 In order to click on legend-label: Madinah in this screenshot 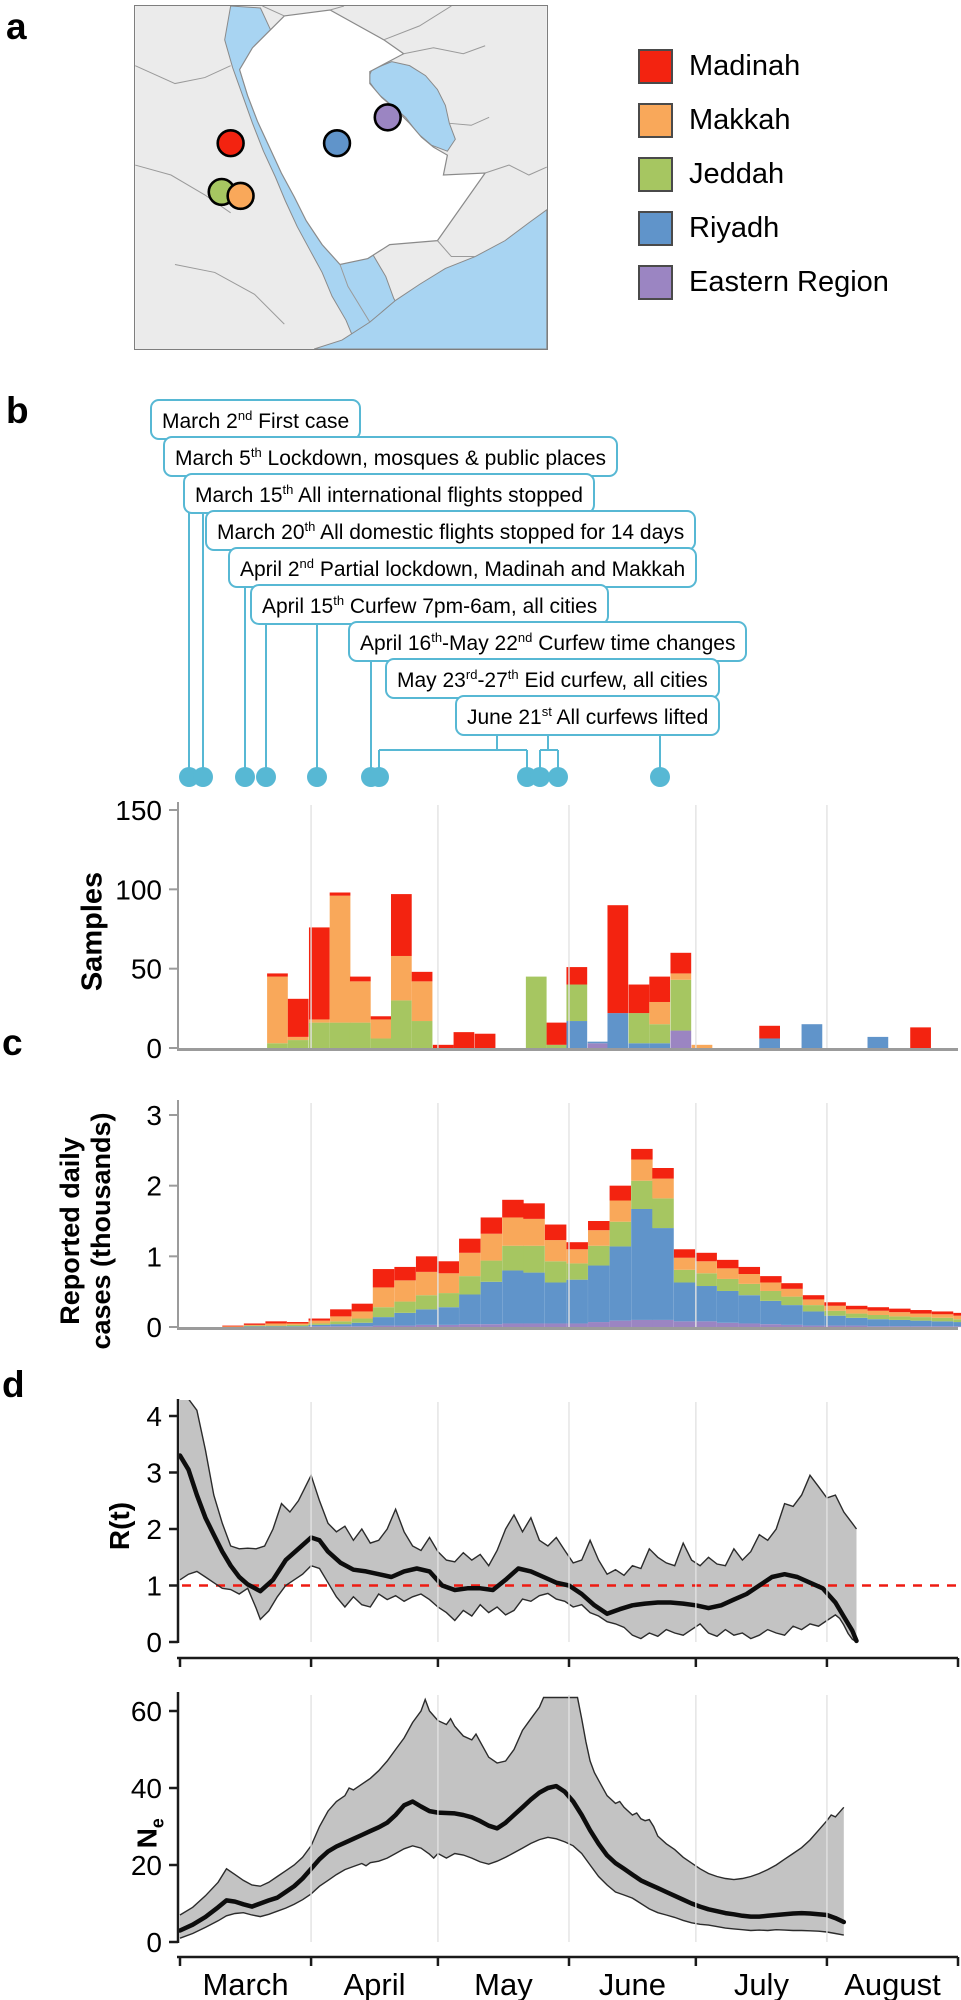, I will do `click(745, 66)`.